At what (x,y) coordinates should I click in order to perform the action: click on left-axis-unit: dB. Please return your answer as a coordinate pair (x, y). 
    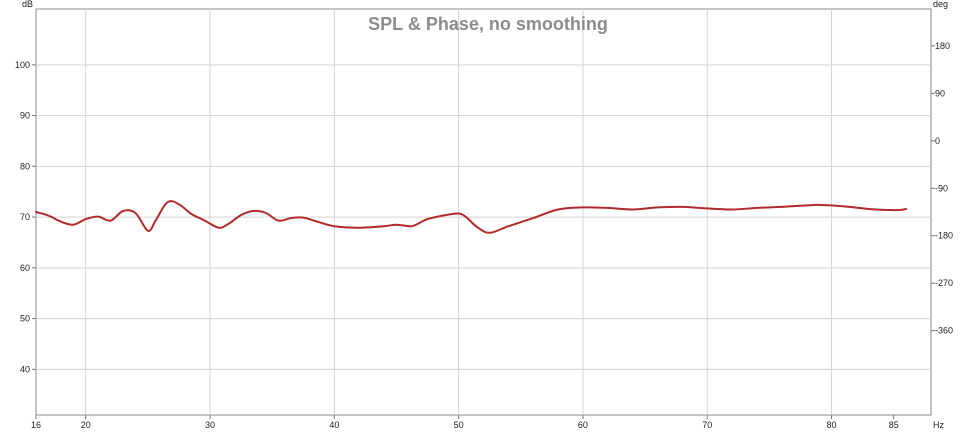
    Looking at the image, I should click on (27, 4).